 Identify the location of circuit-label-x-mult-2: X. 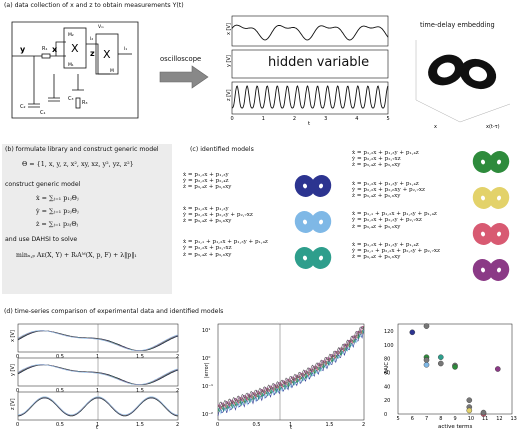
(107, 54).